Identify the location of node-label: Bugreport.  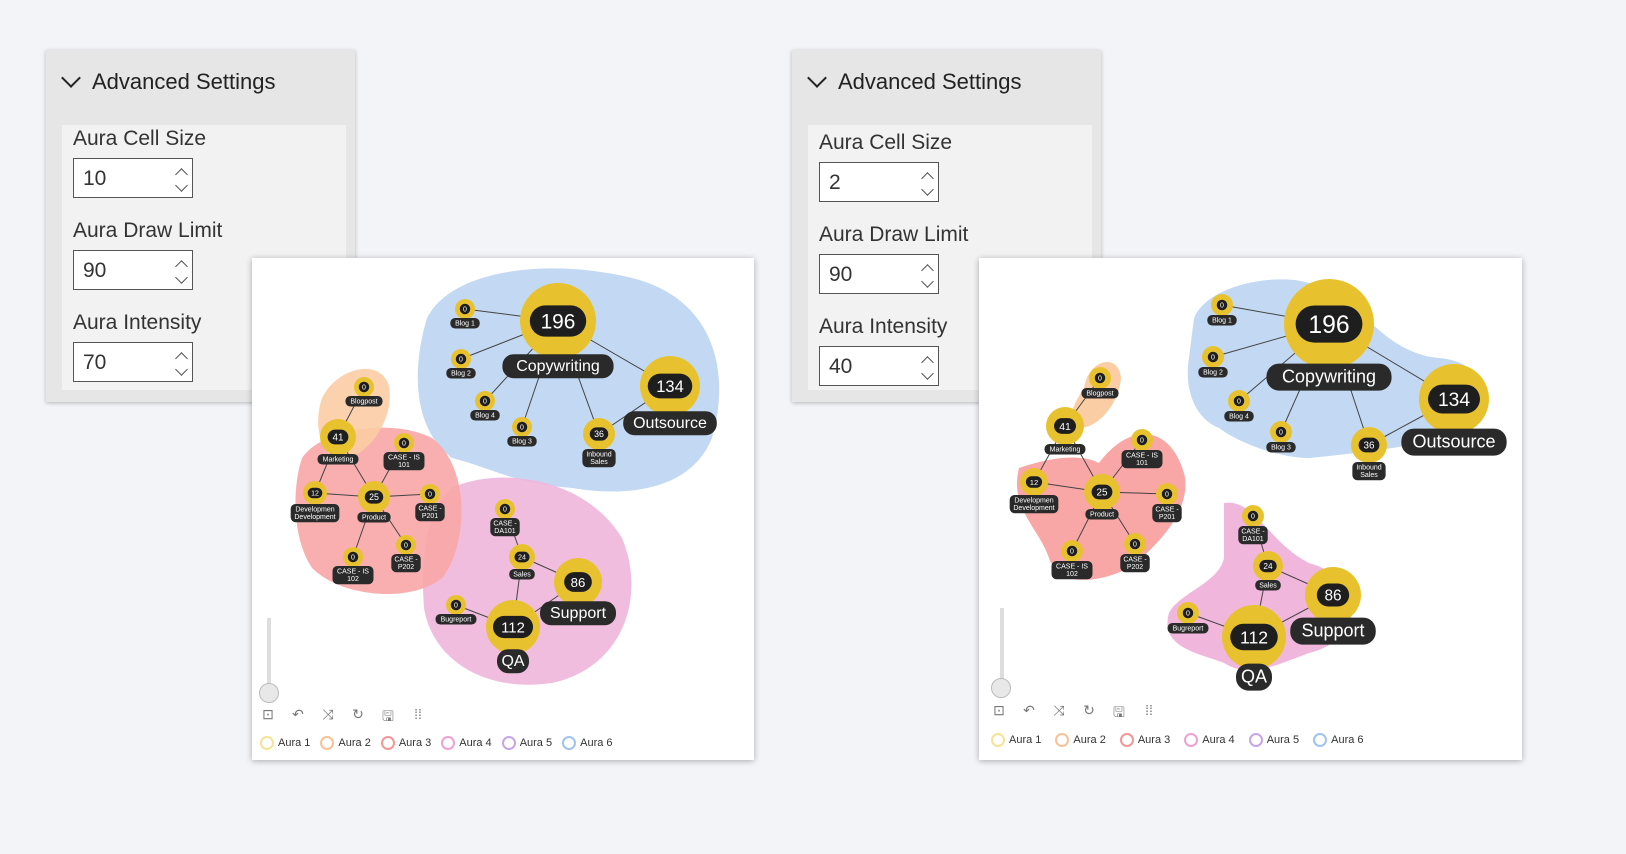
(1188, 628).